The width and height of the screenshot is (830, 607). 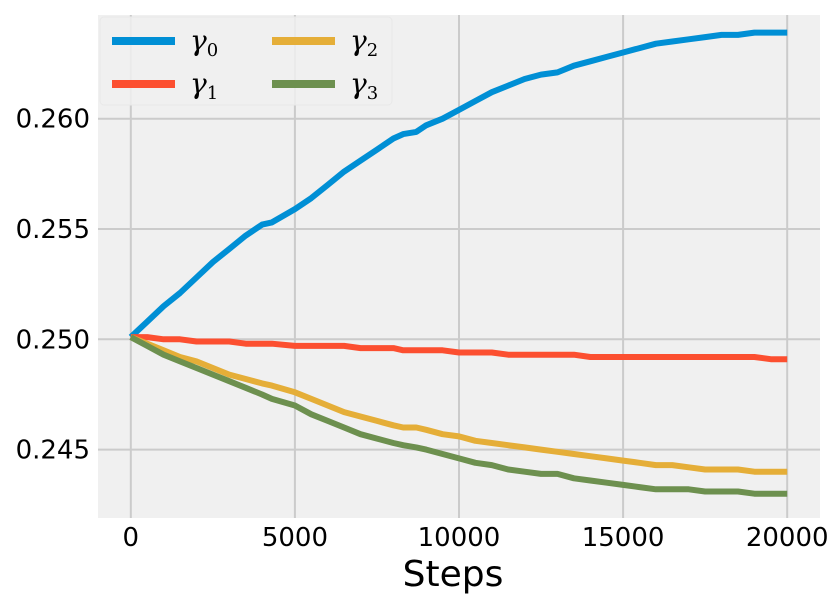 What do you see at coordinates (364, 42) in the screenshot?
I see `legend-label-gamma2: γ2` at bounding box center [364, 42].